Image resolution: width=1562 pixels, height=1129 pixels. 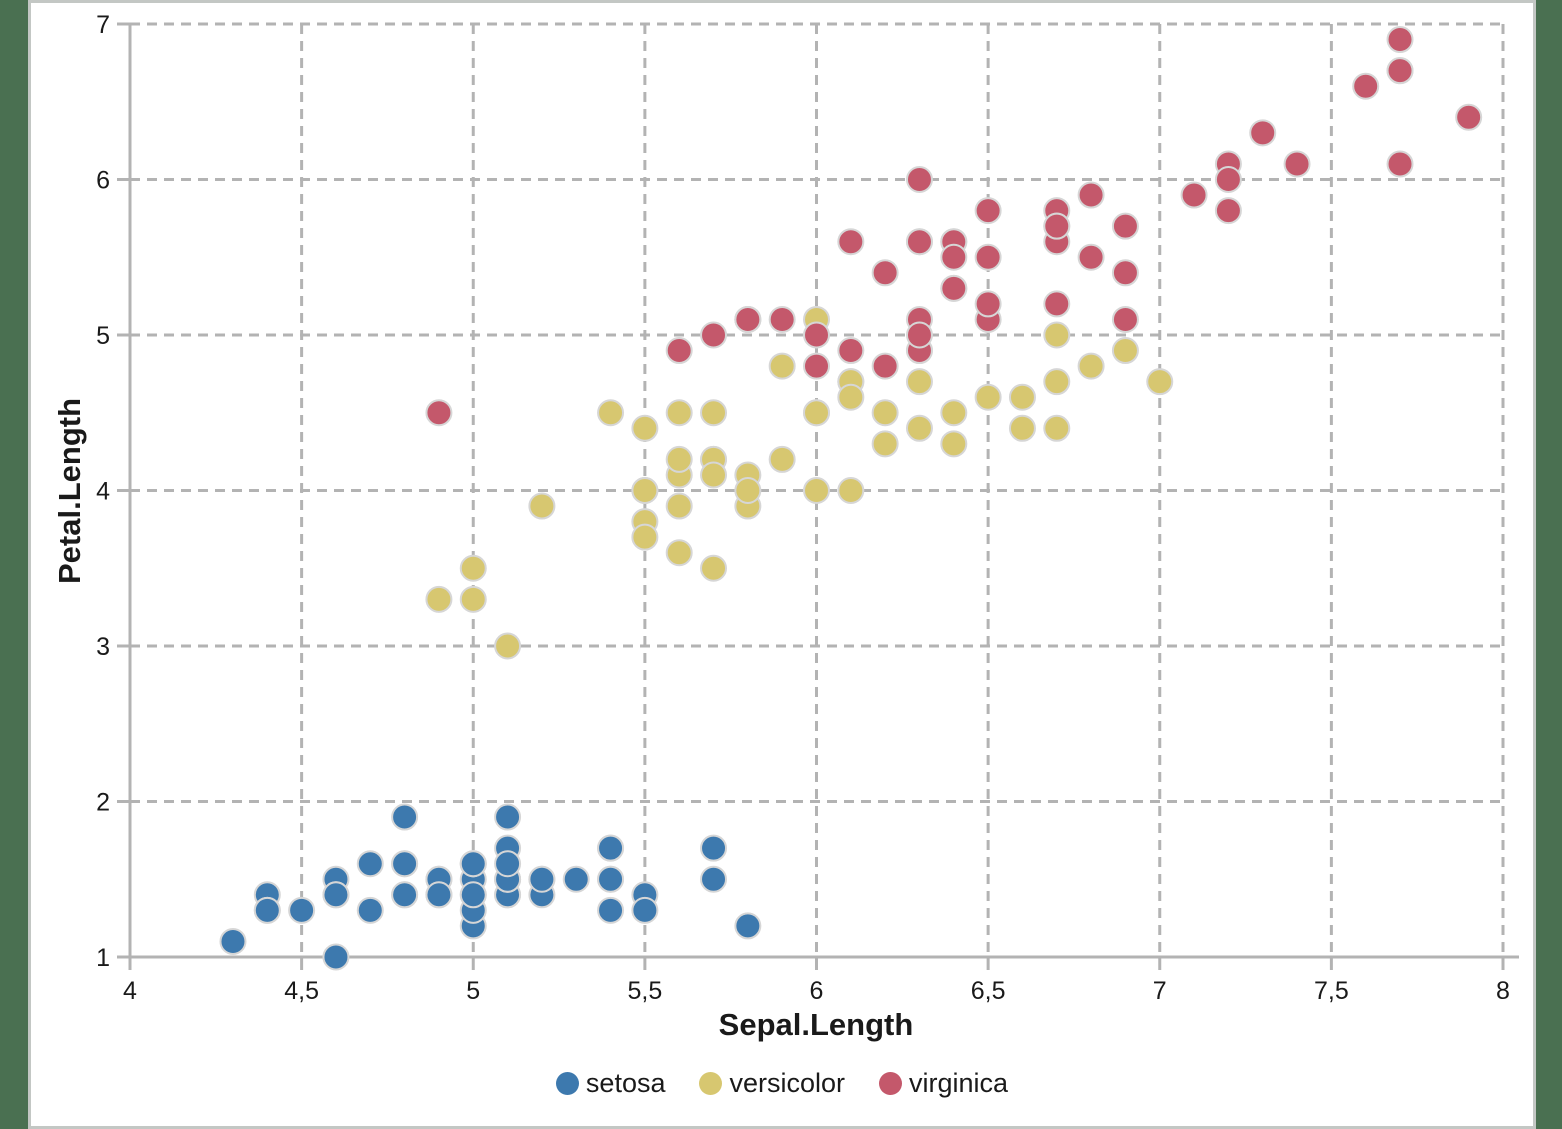 I want to click on x-tick-label: 6, so click(x=817, y=991).